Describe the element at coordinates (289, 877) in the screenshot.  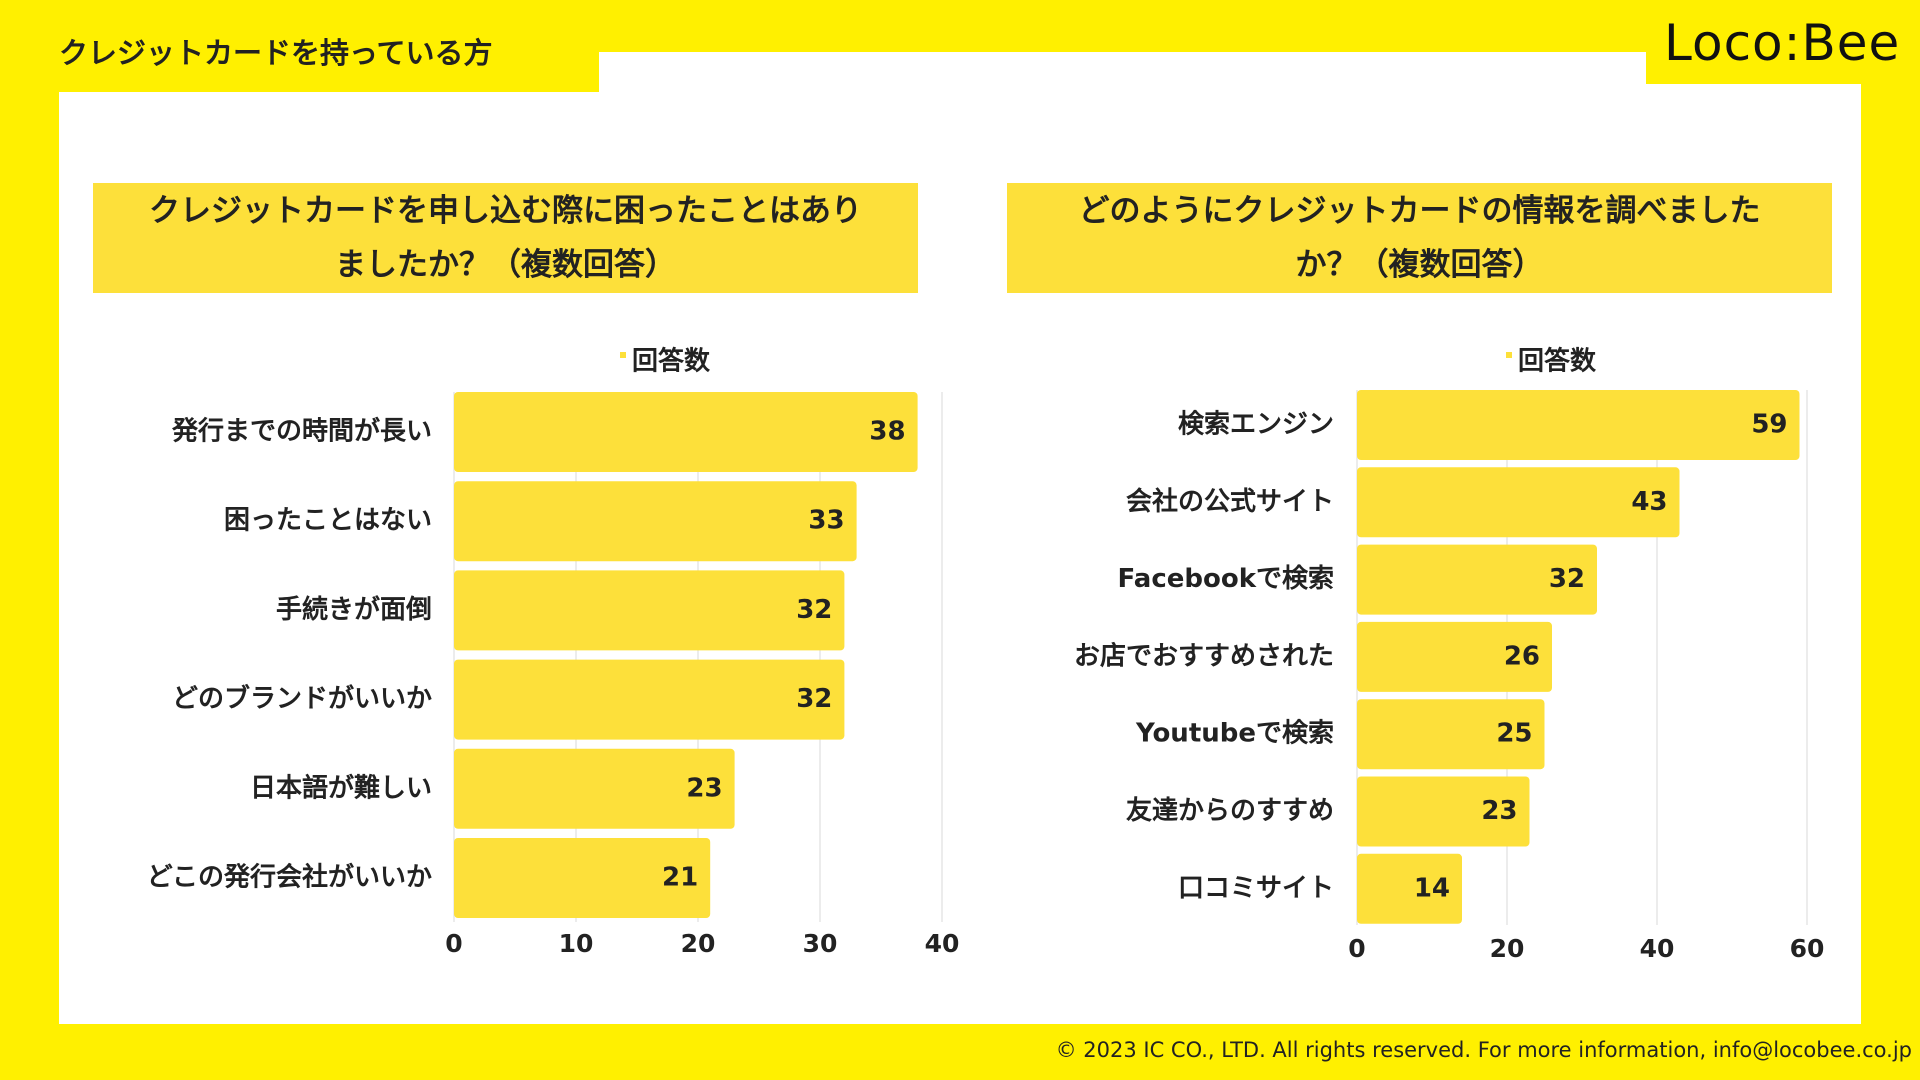
I see `chart-1-category-label: どこの発行会社がいいか` at that location.